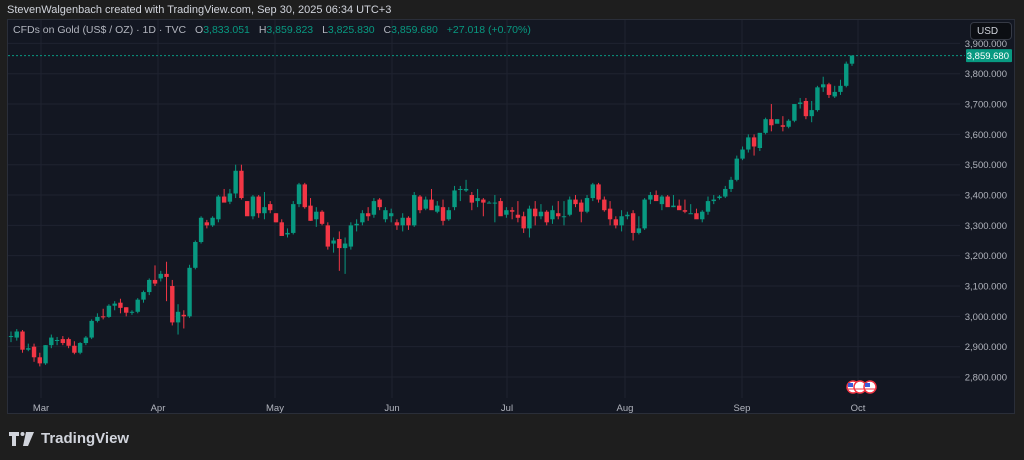 The height and width of the screenshot is (460, 1024). What do you see at coordinates (986, 165) in the screenshot?
I see `price-tick-label: 3,500.000` at bounding box center [986, 165].